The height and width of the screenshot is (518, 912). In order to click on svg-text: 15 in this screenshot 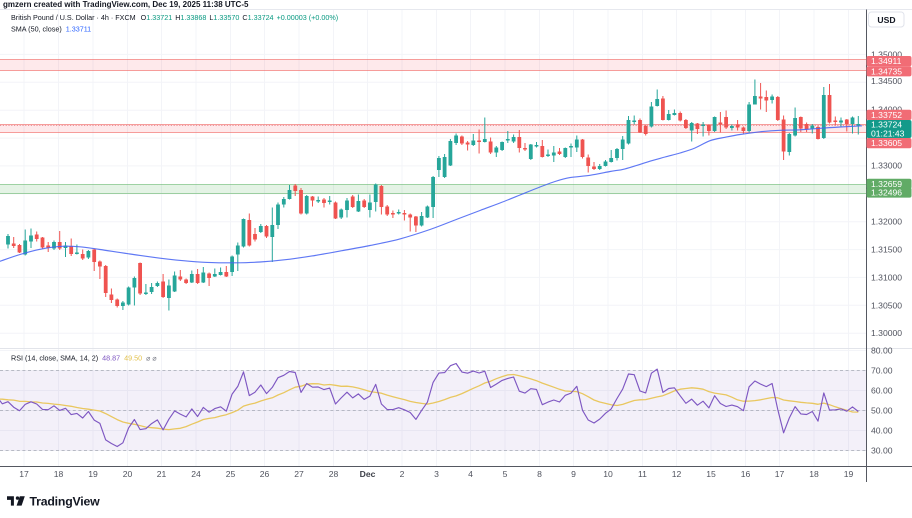, I will do `click(711, 474)`.